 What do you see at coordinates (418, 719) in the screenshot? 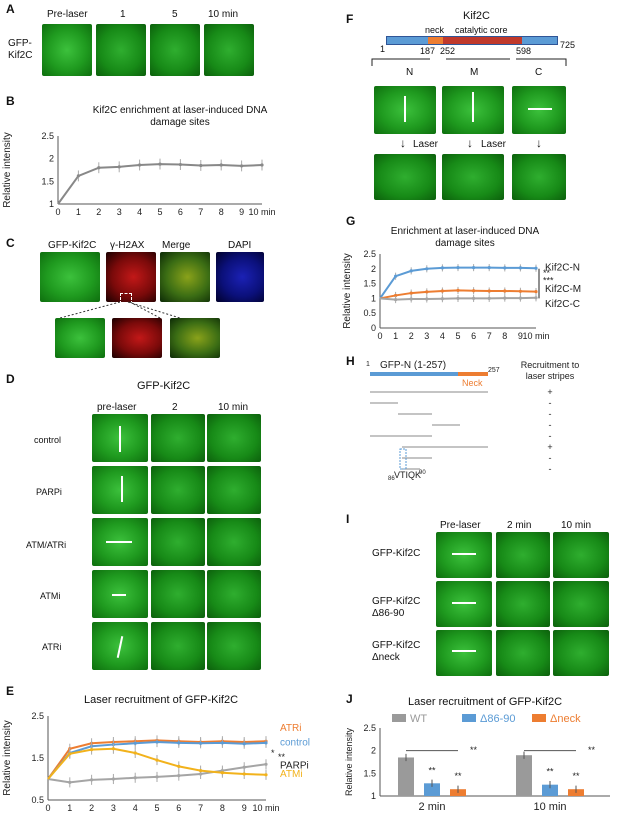
I see `legend-label: WT` at bounding box center [418, 719].